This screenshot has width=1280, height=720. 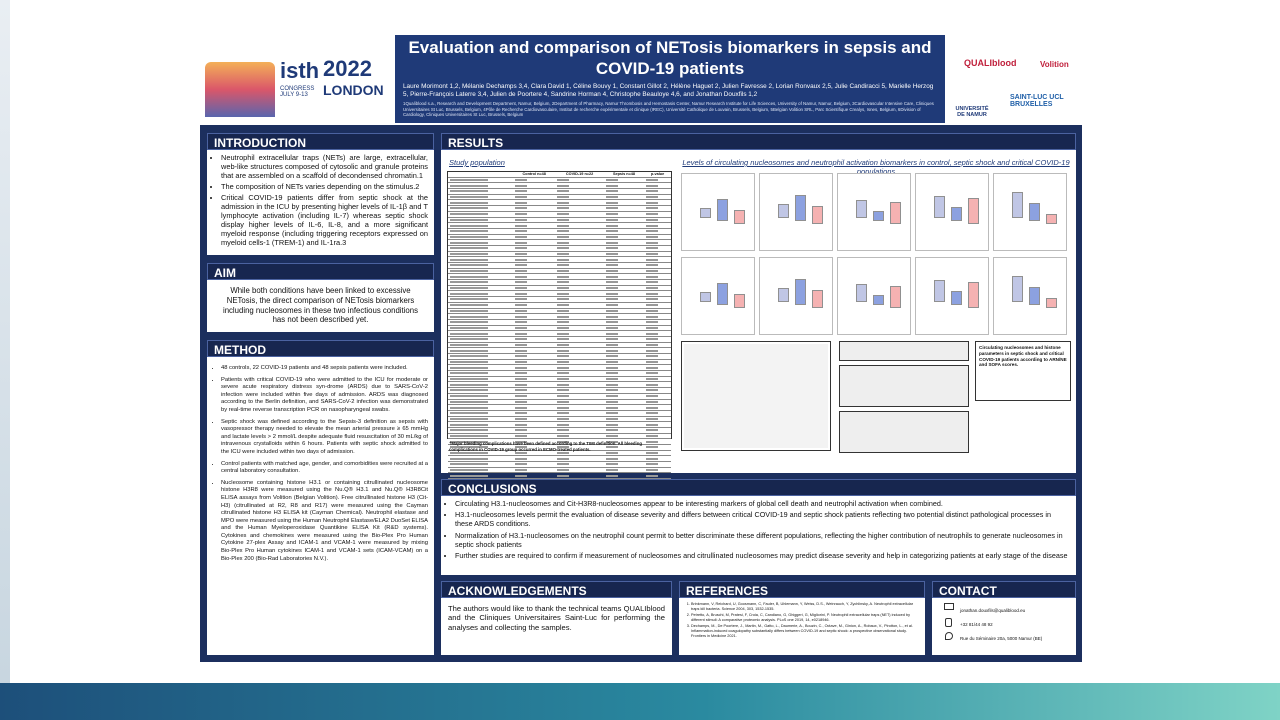 What do you see at coordinates (948, 622) in the screenshot?
I see `phone-icon` at bounding box center [948, 622].